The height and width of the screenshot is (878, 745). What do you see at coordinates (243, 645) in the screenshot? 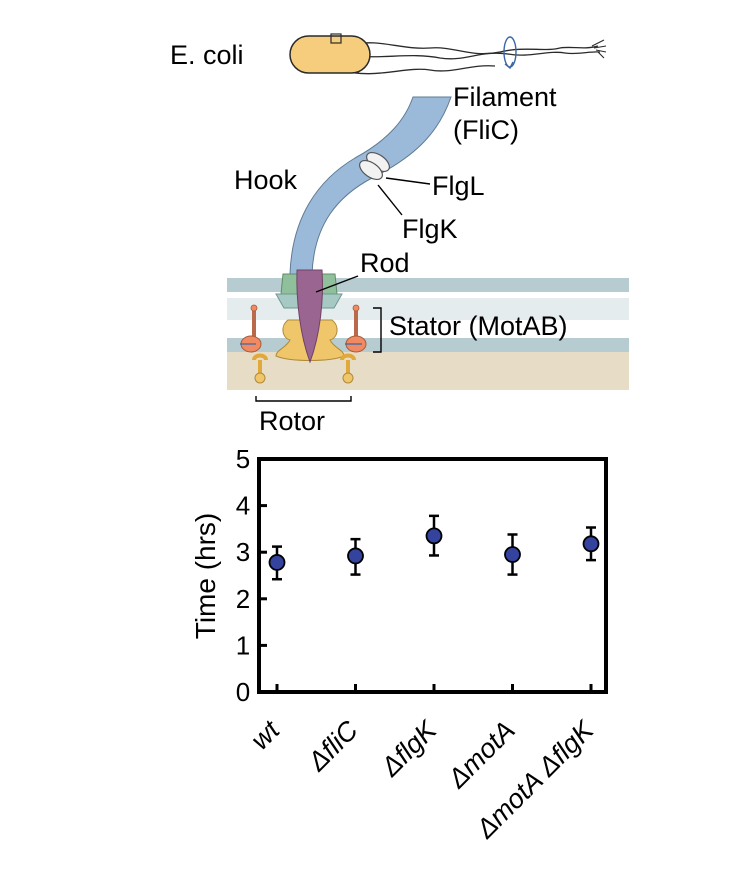
I see `y-tick-label: 1` at bounding box center [243, 645].